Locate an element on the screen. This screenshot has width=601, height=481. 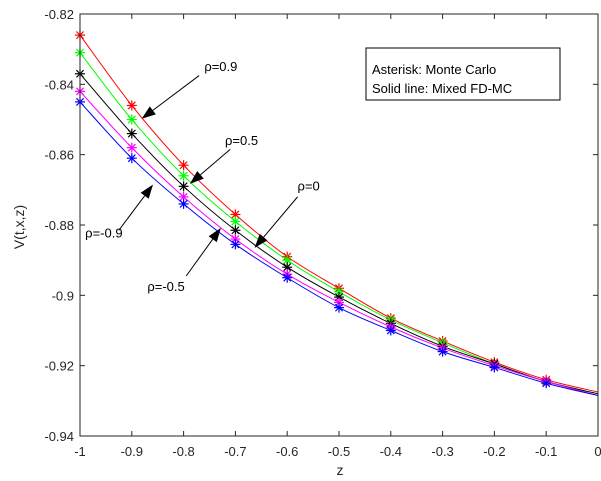
legend-frame is located at coordinates (463, 74).